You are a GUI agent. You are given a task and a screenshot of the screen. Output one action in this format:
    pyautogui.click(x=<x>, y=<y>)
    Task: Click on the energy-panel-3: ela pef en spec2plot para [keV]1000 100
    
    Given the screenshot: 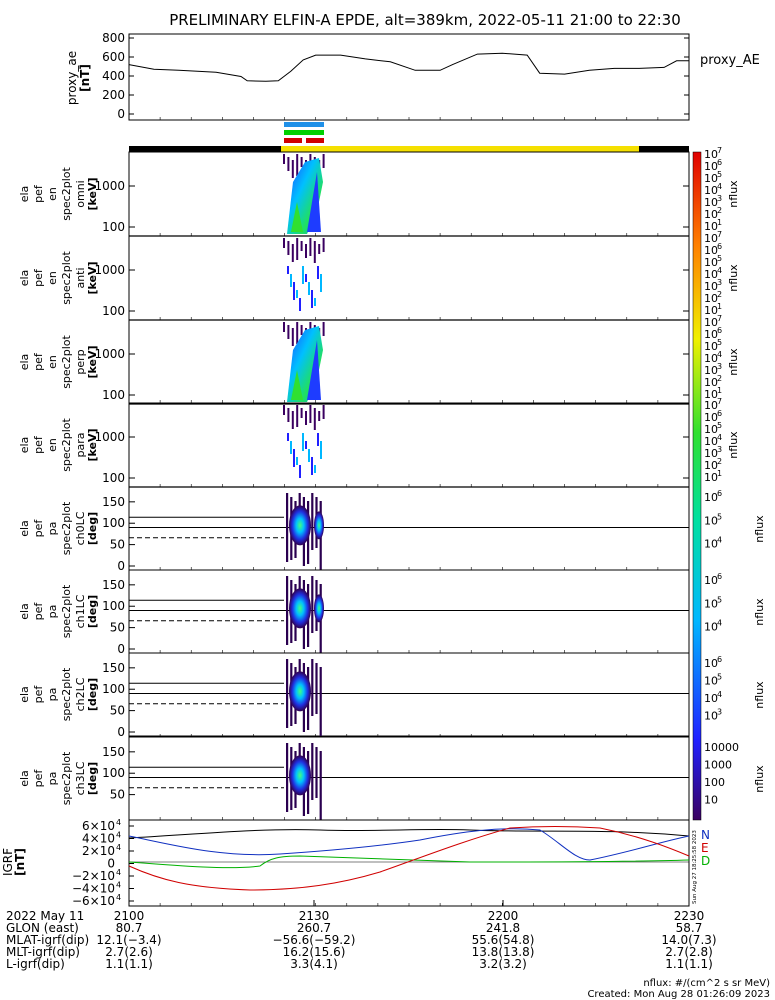 What is the action you would take?
    pyautogui.click(x=354, y=445)
    